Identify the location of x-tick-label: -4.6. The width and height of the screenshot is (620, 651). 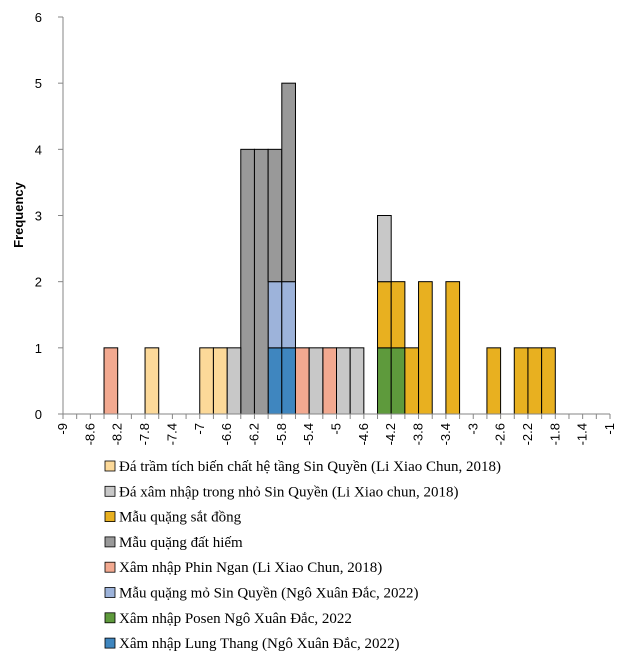
(363, 434).